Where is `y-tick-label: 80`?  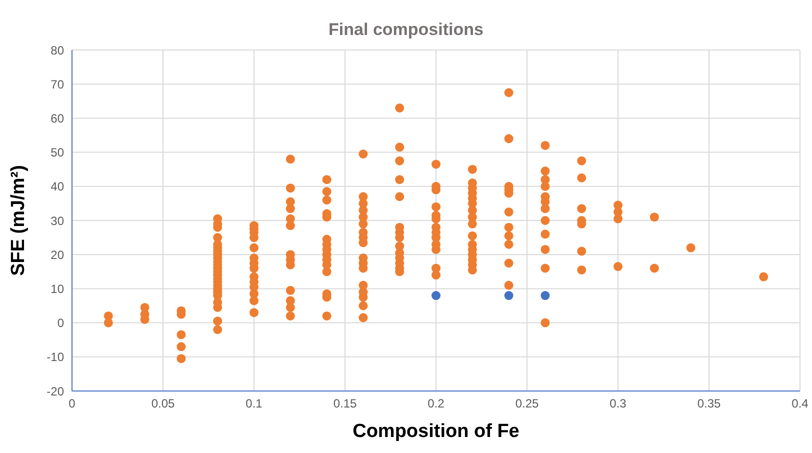 y-tick-label: 80 is located at coordinates (57, 50).